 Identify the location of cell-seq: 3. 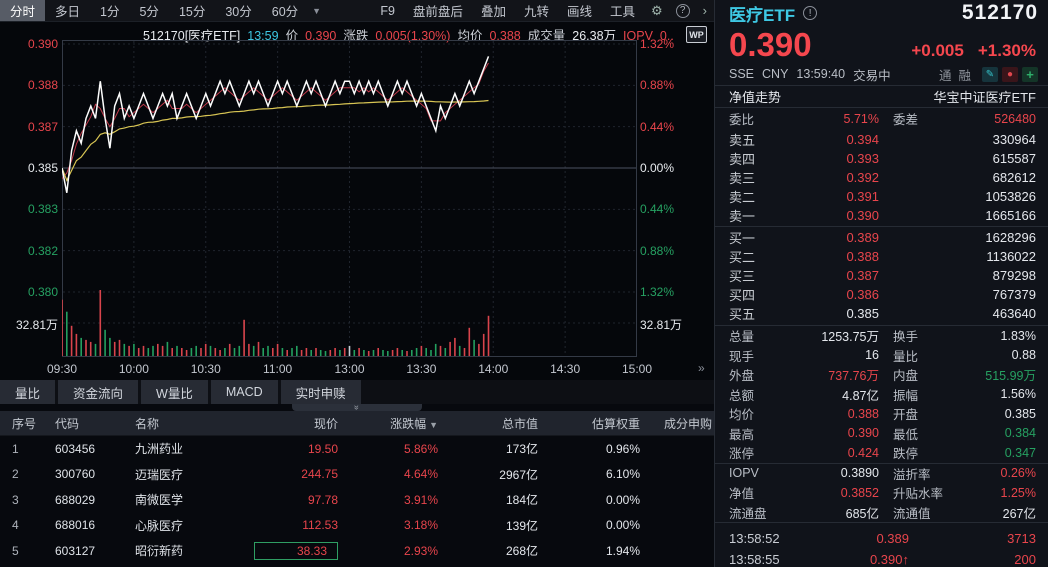
(15, 499).